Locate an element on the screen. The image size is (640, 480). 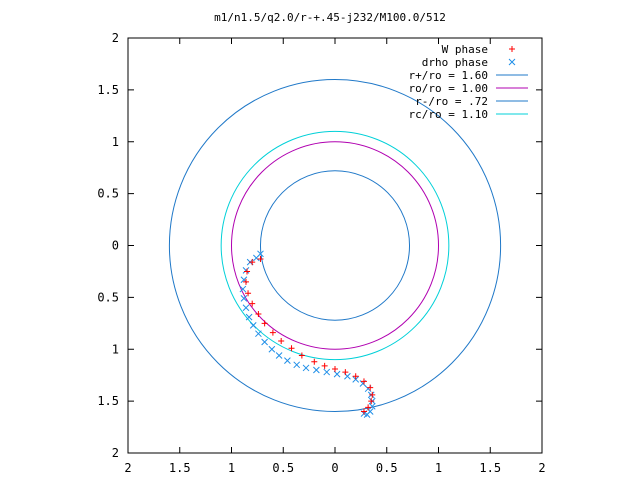
chart-title: m1/n1.5/q2.0/r-+.45-j232/M100.0/512 is located at coordinates (330, 17).